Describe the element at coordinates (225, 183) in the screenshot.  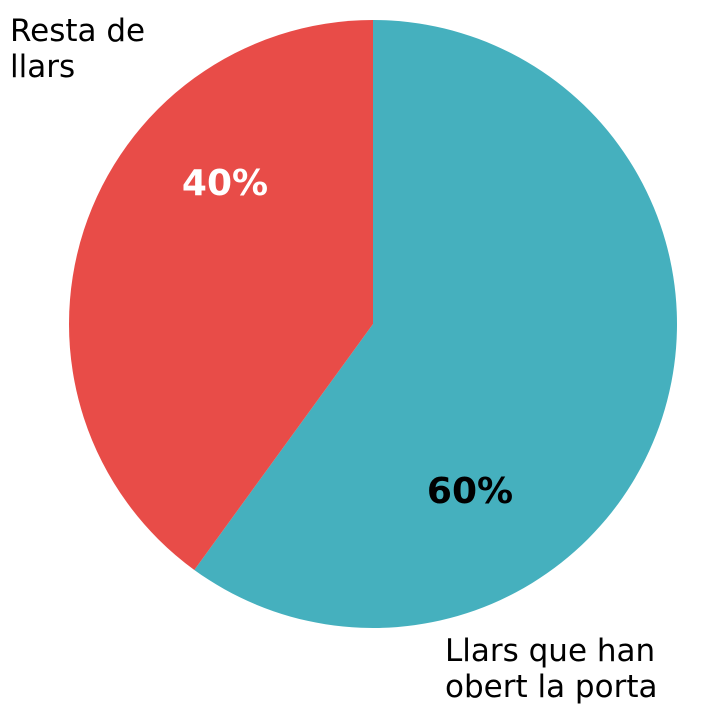
I see `value-label: 40%` at that location.